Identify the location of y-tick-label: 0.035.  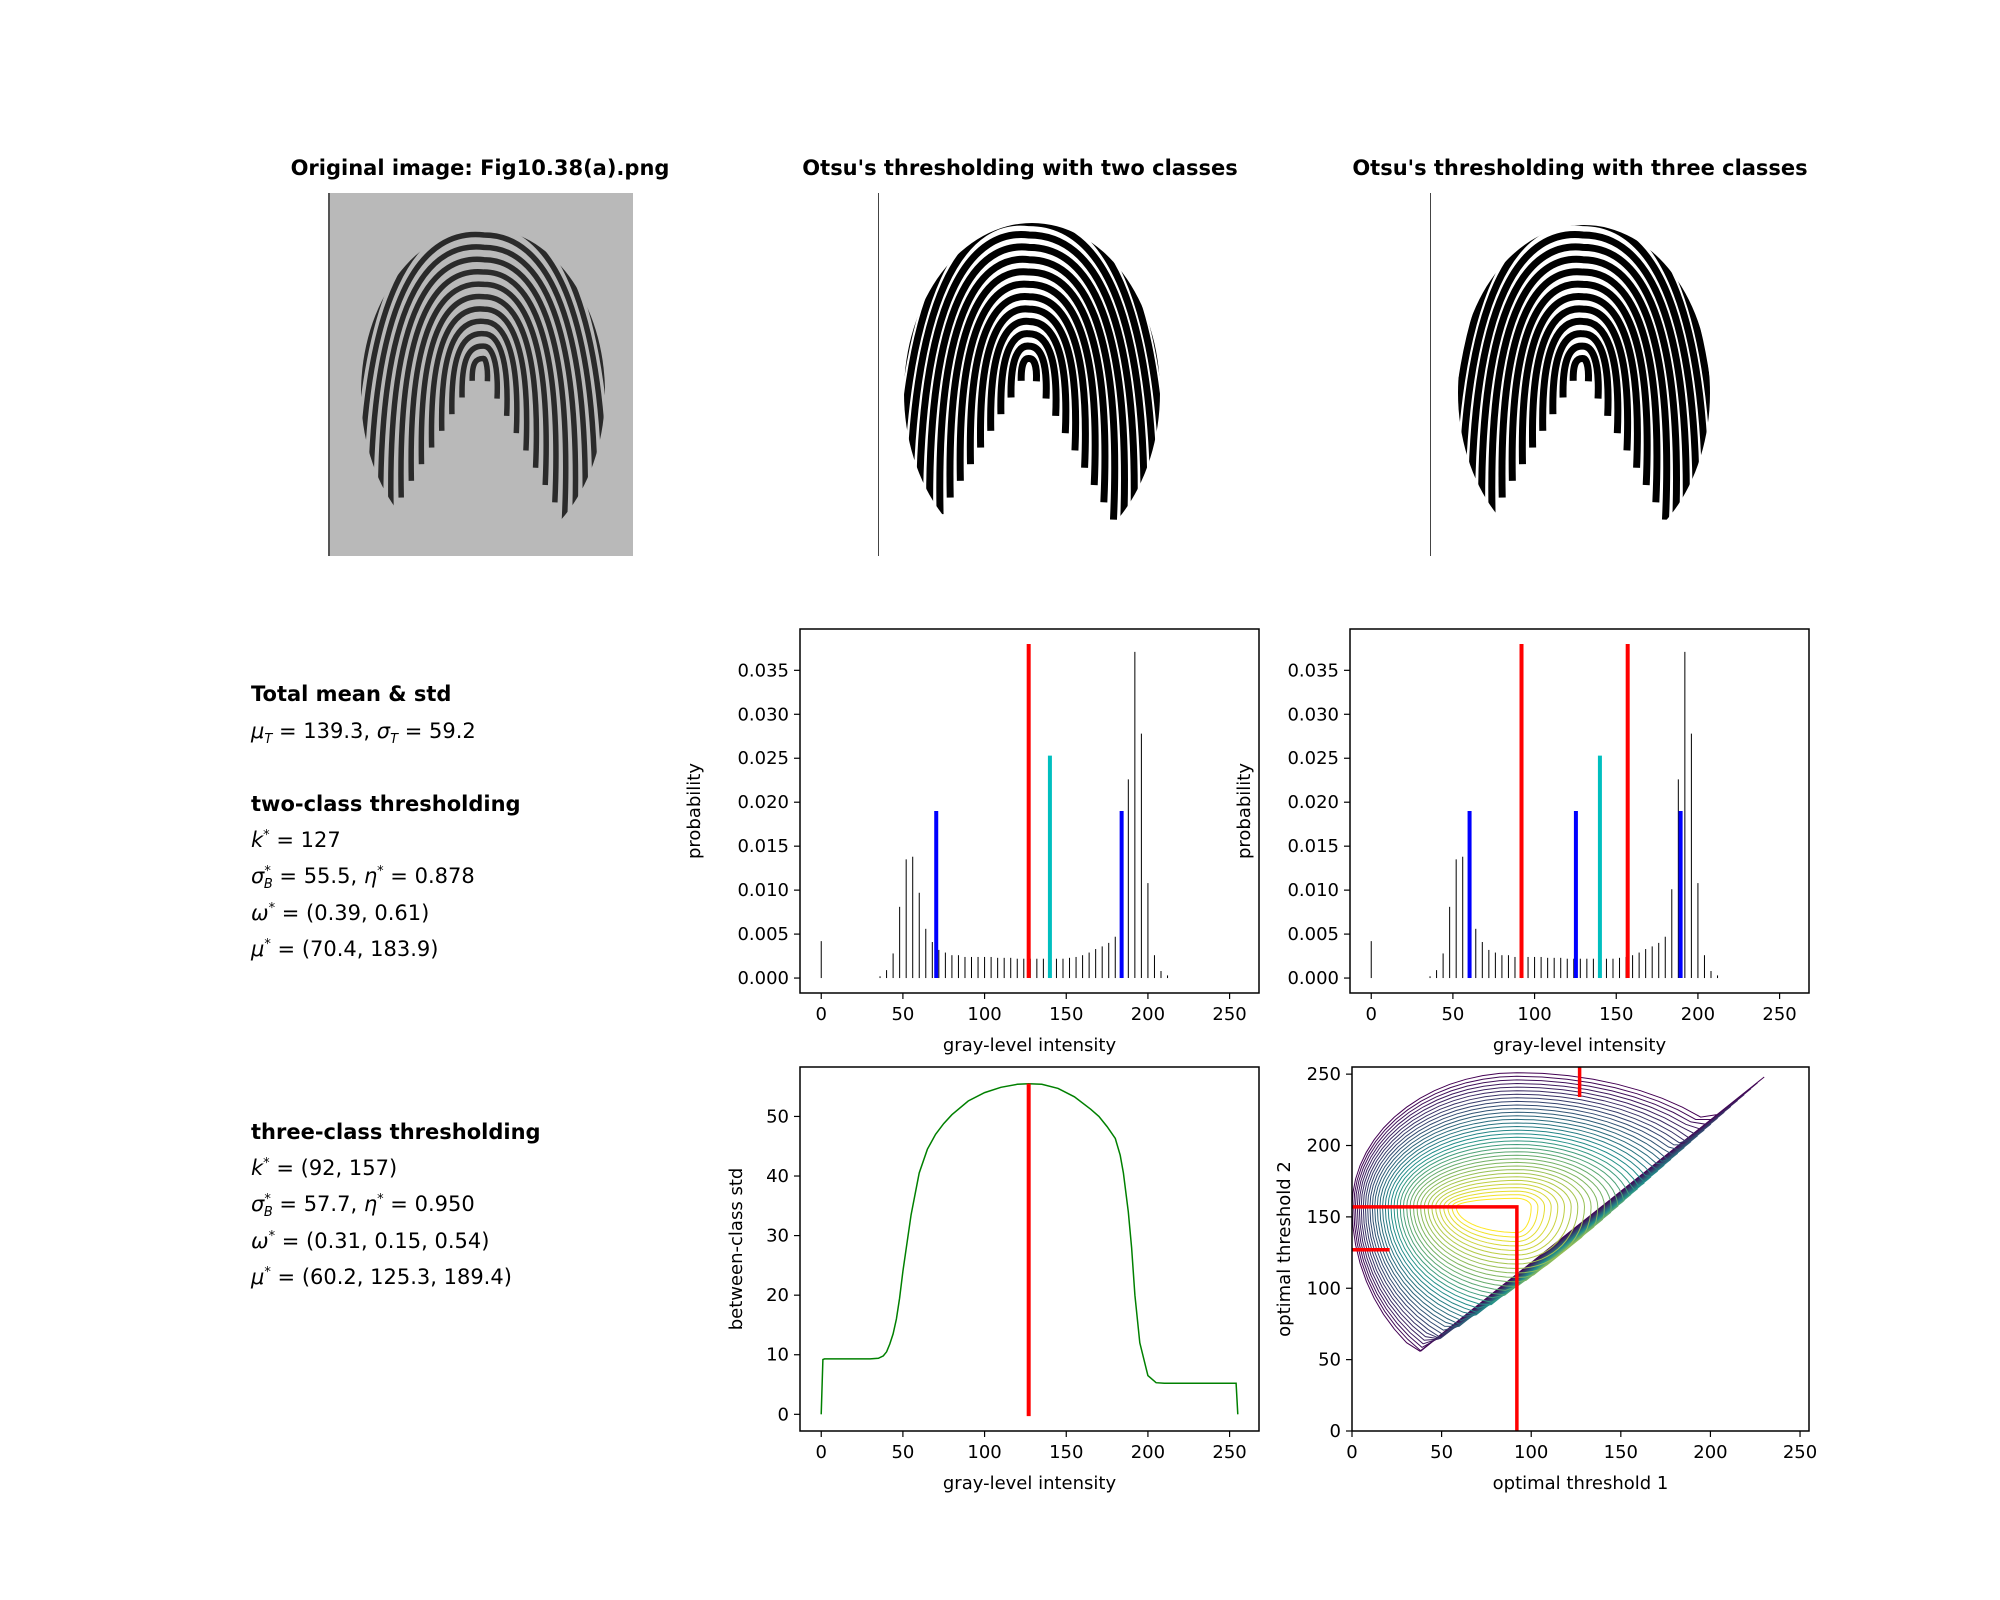
(1313, 670).